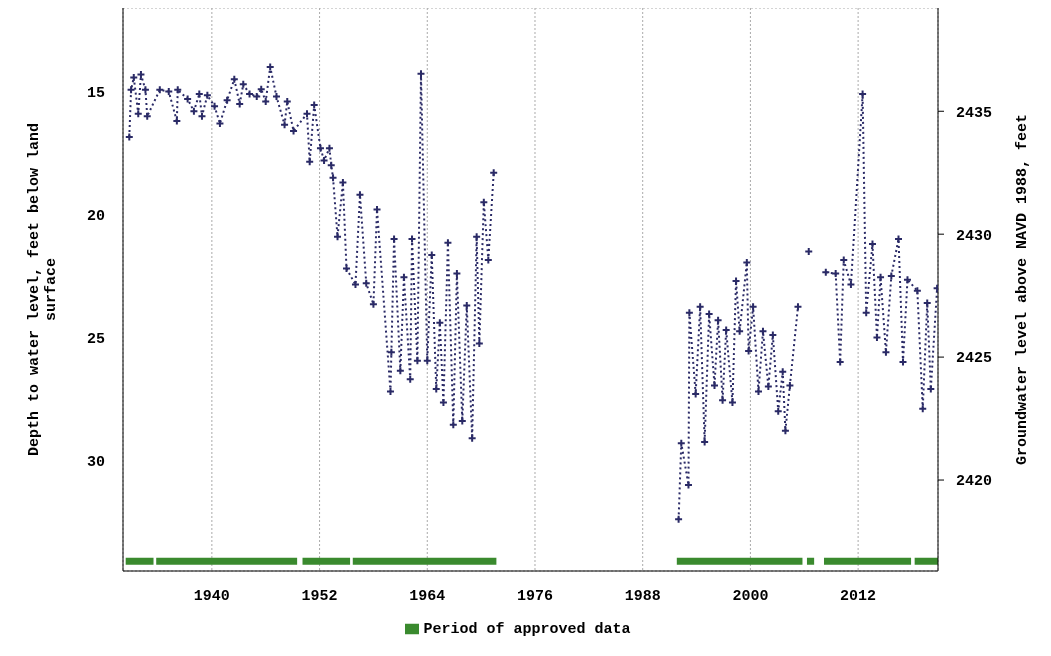  Describe the element at coordinates (974, 482) in the screenshot. I see `y2-tick-label: 2420` at that location.